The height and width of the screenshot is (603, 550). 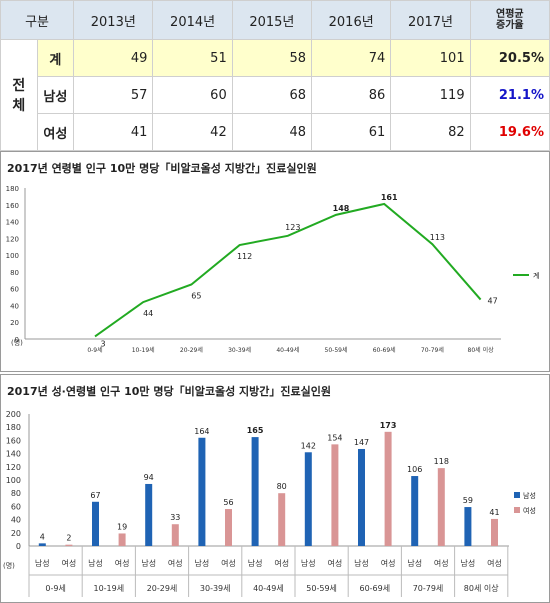 What do you see at coordinates (384, 350) in the screenshot?
I see `x-tick-label: 60-69세` at bounding box center [384, 350].